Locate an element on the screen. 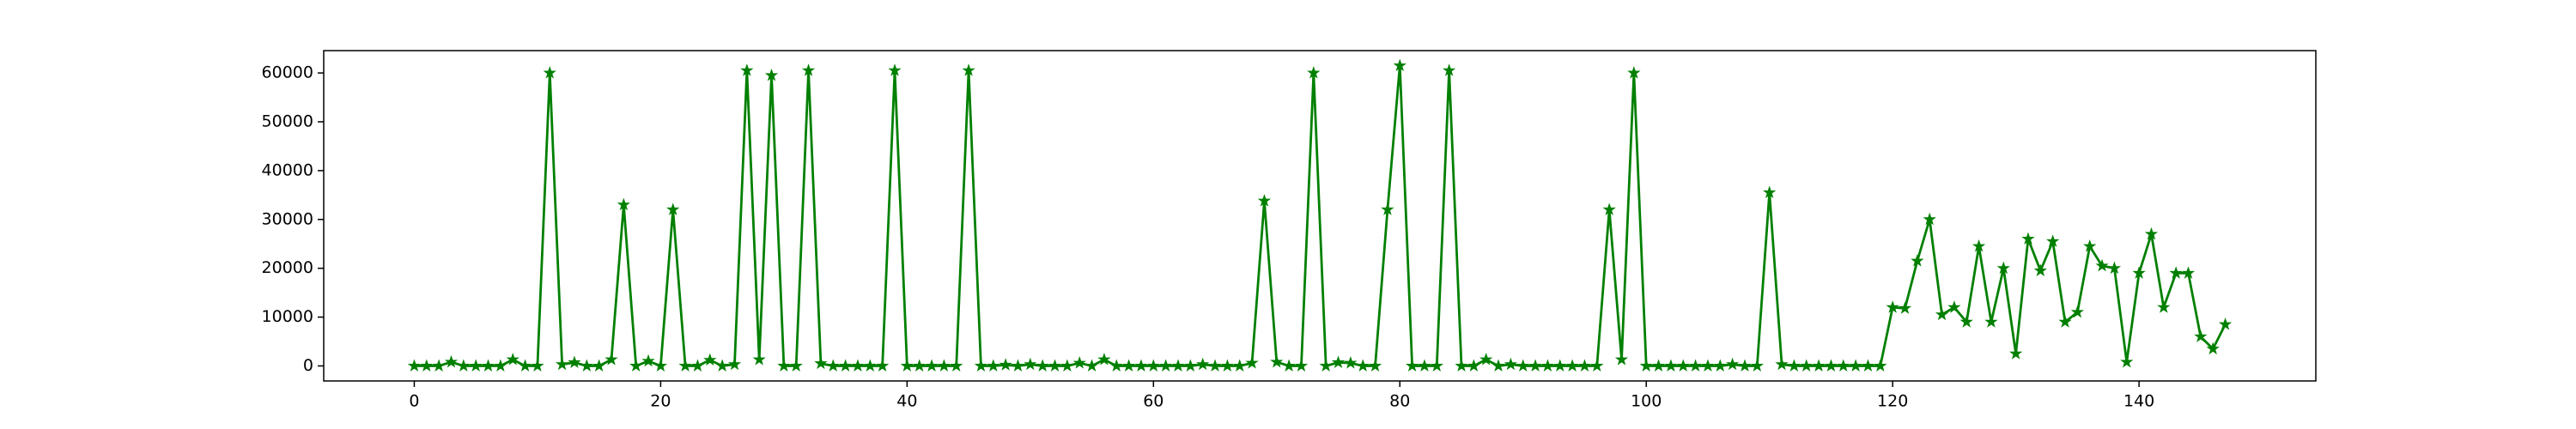 This screenshot has width=2576, height=429. x-tick-label: 100 is located at coordinates (1646, 401).